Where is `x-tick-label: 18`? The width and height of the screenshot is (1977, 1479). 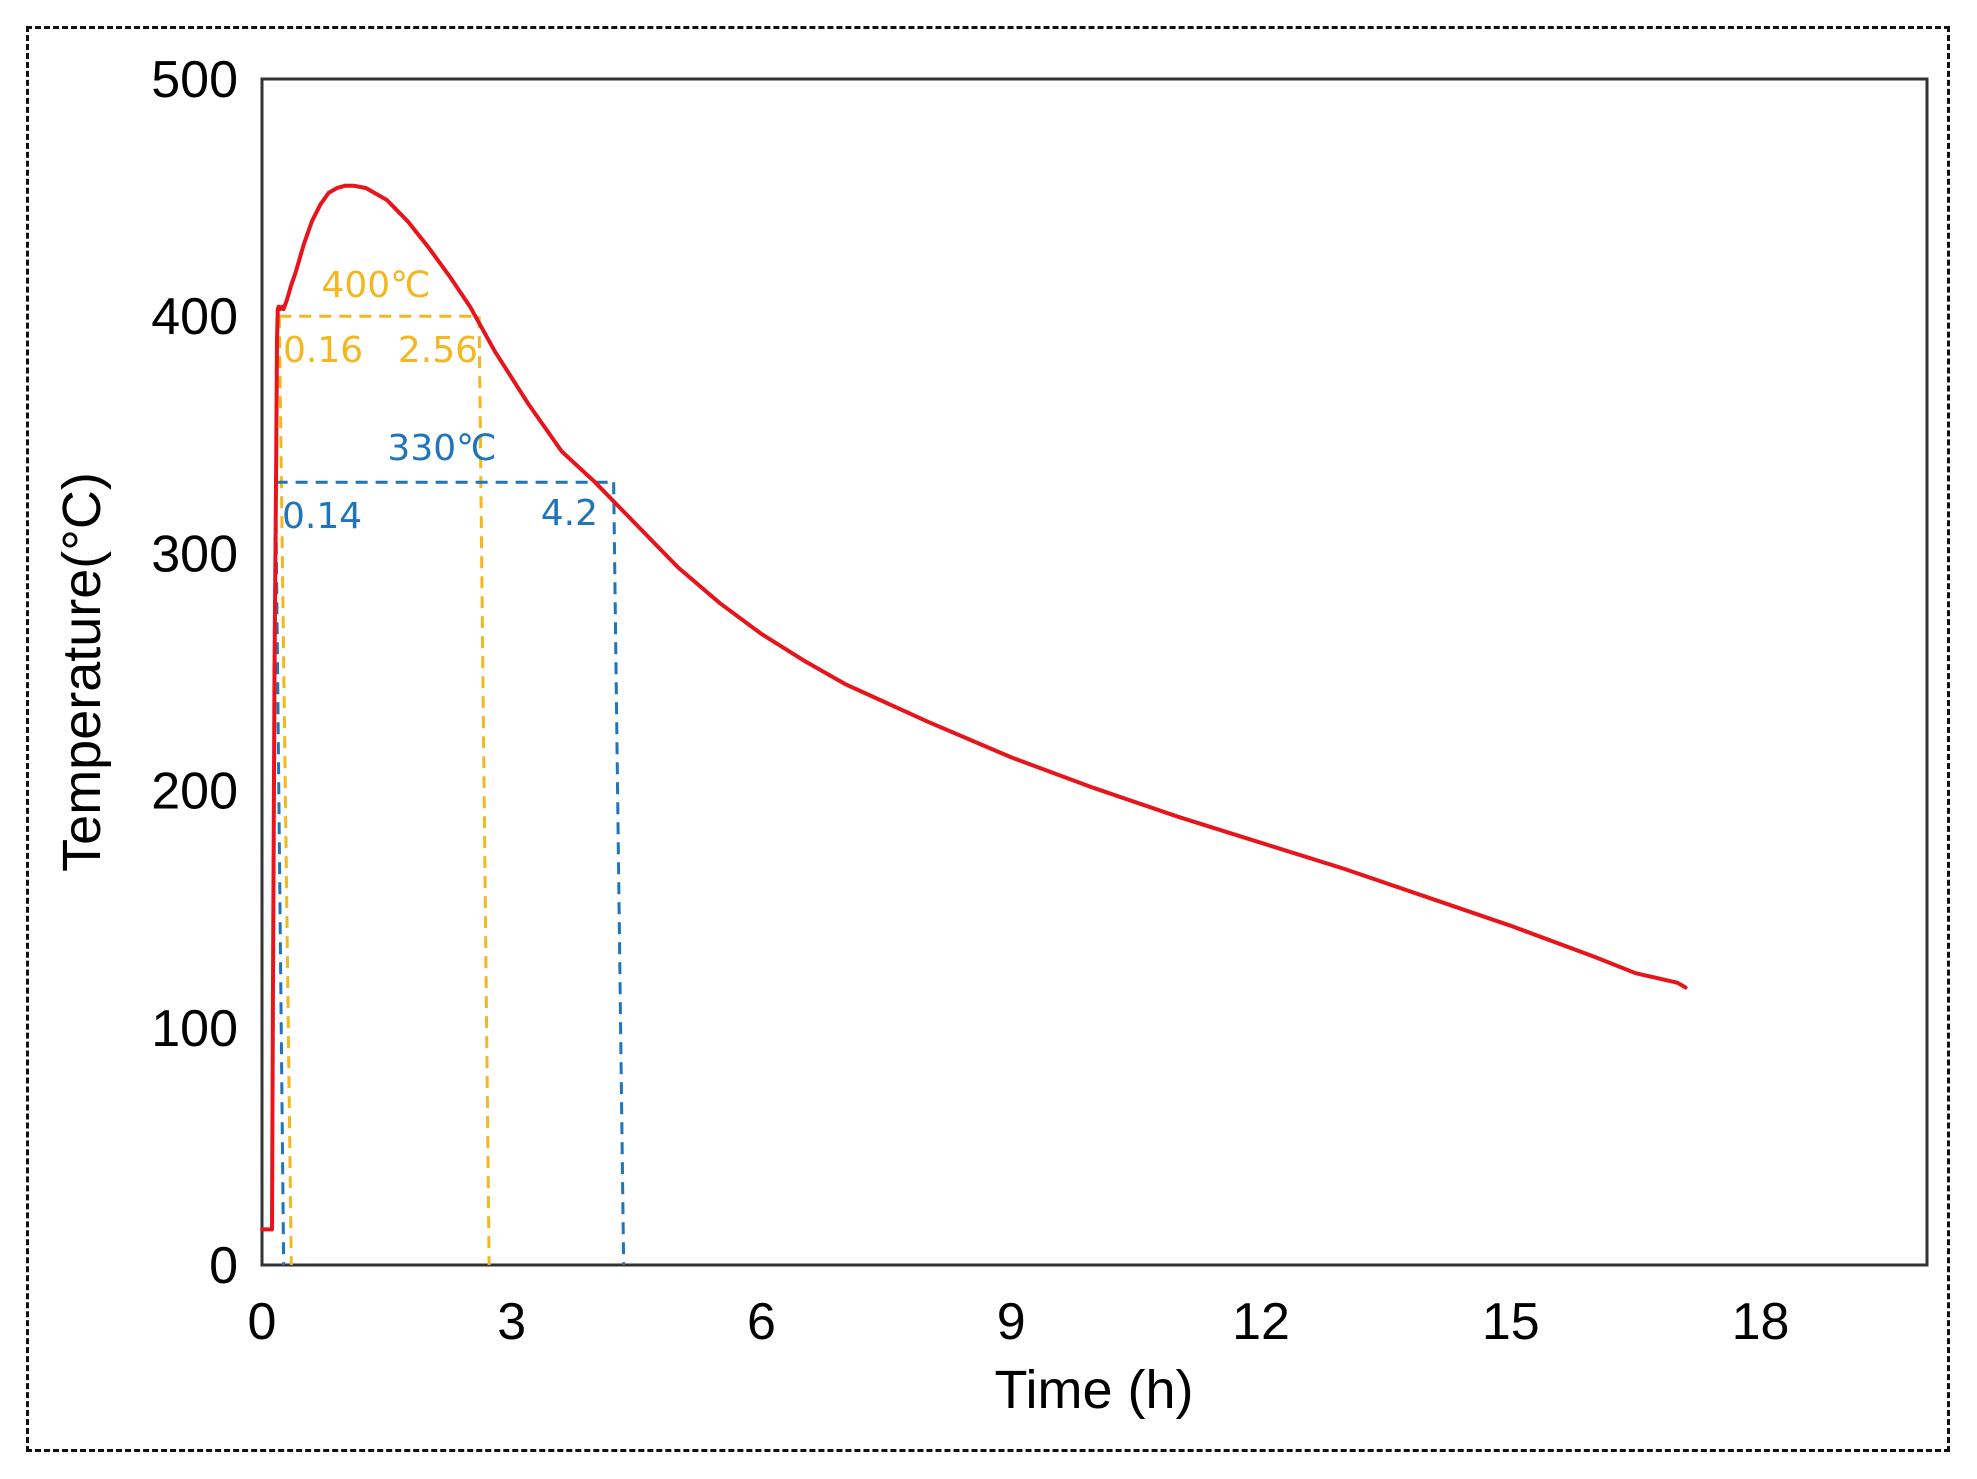
x-tick-label: 18 is located at coordinates (1761, 1322).